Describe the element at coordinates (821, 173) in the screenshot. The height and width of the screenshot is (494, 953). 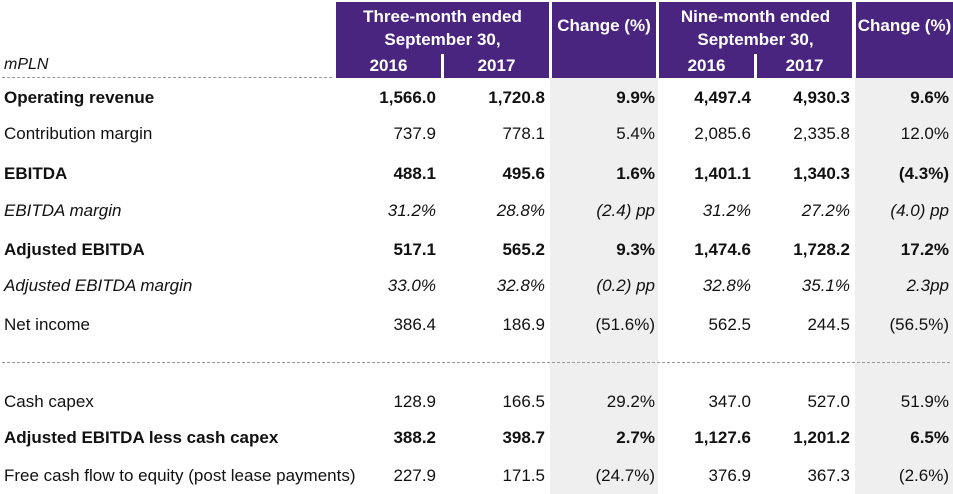
I see `value-9m-2017: 1,340.3` at that location.